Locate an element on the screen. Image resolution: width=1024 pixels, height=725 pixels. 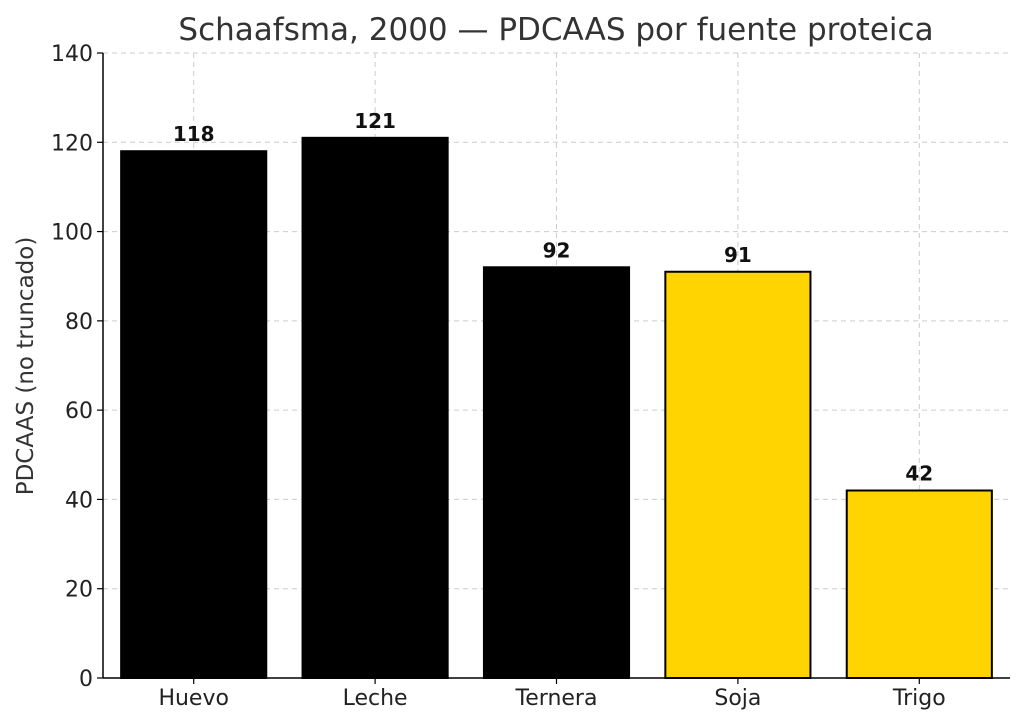
data-label: 118 is located at coordinates (194, 134).